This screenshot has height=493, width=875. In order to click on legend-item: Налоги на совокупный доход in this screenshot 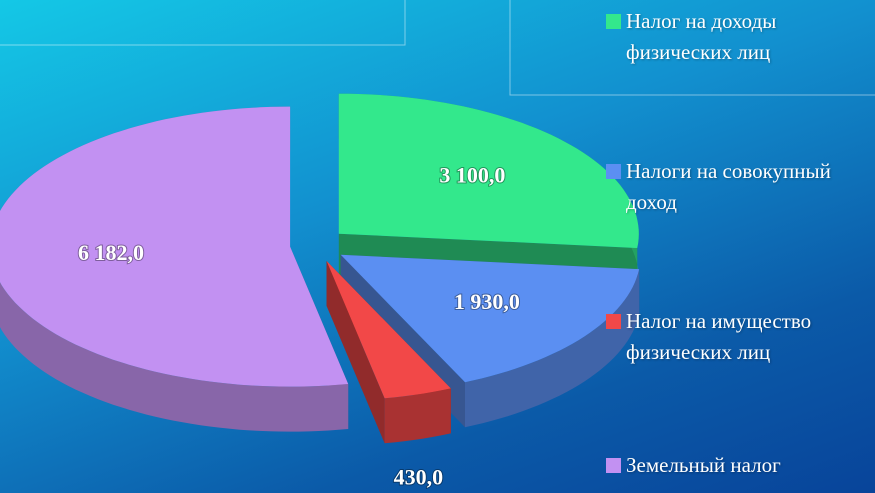, I will do `click(736, 187)`.